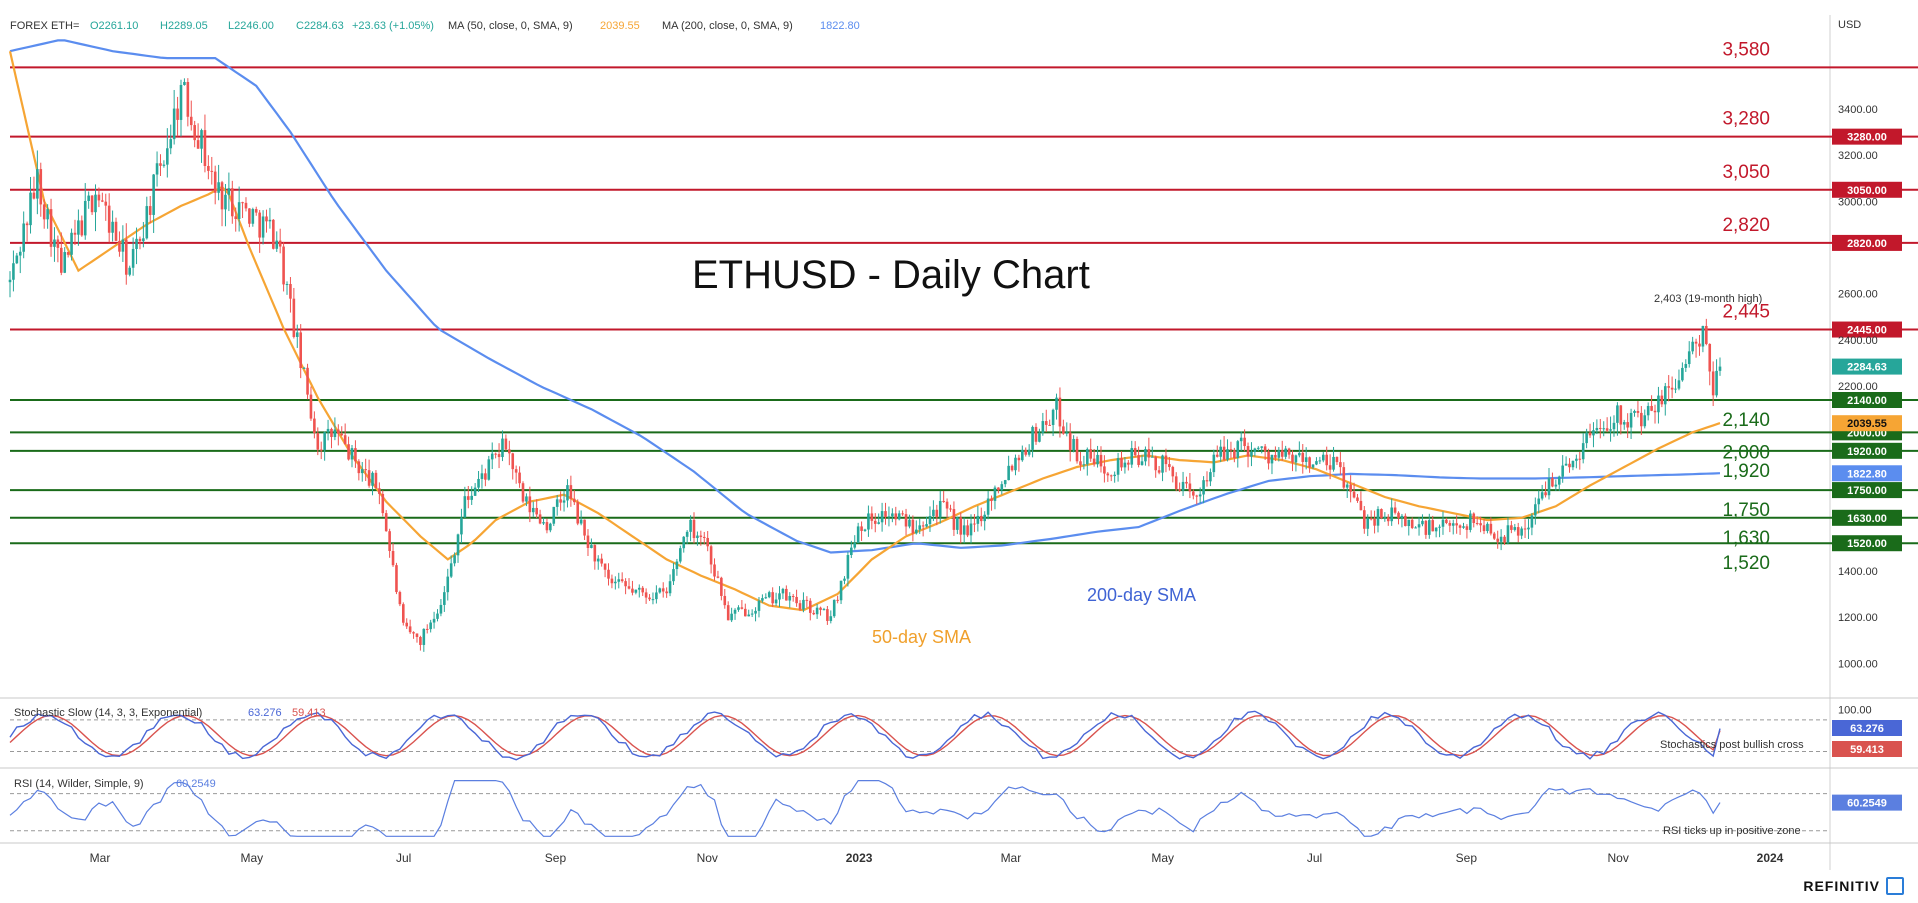  What do you see at coordinates (320, 26) in the screenshot?
I see `close-value: C2284.63` at bounding box center [320, 26].